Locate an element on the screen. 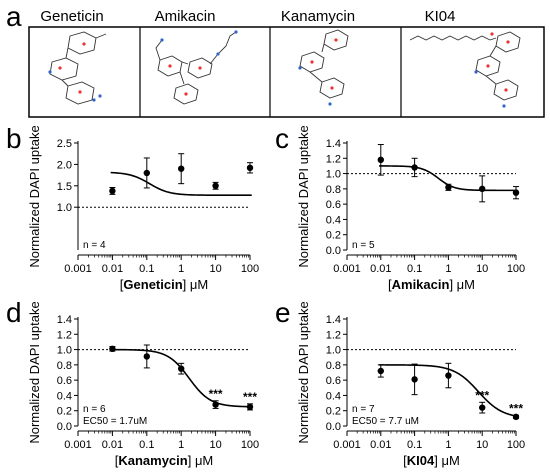 The image size is (550, 473). y-tick-label: 1.5 is located at coordinates (64, 187).